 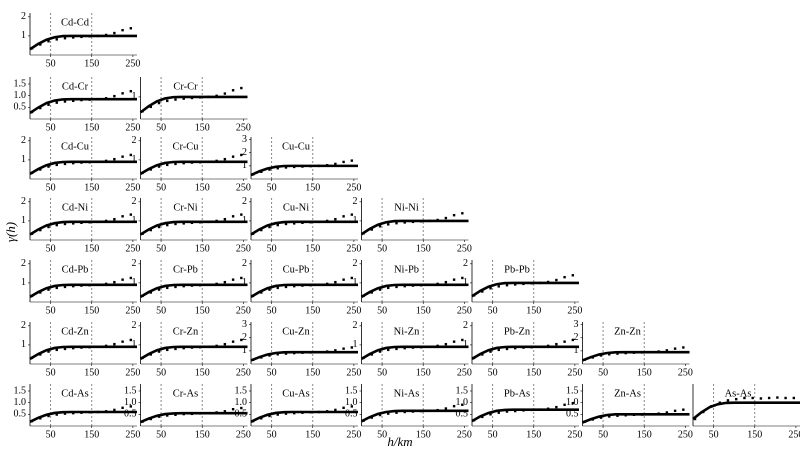 What do you see at coordinates (80, 287) in the screenshot?
I see `panel: 50 150 250 1 2 Cd-Pb` at bounding box center [80, 287].